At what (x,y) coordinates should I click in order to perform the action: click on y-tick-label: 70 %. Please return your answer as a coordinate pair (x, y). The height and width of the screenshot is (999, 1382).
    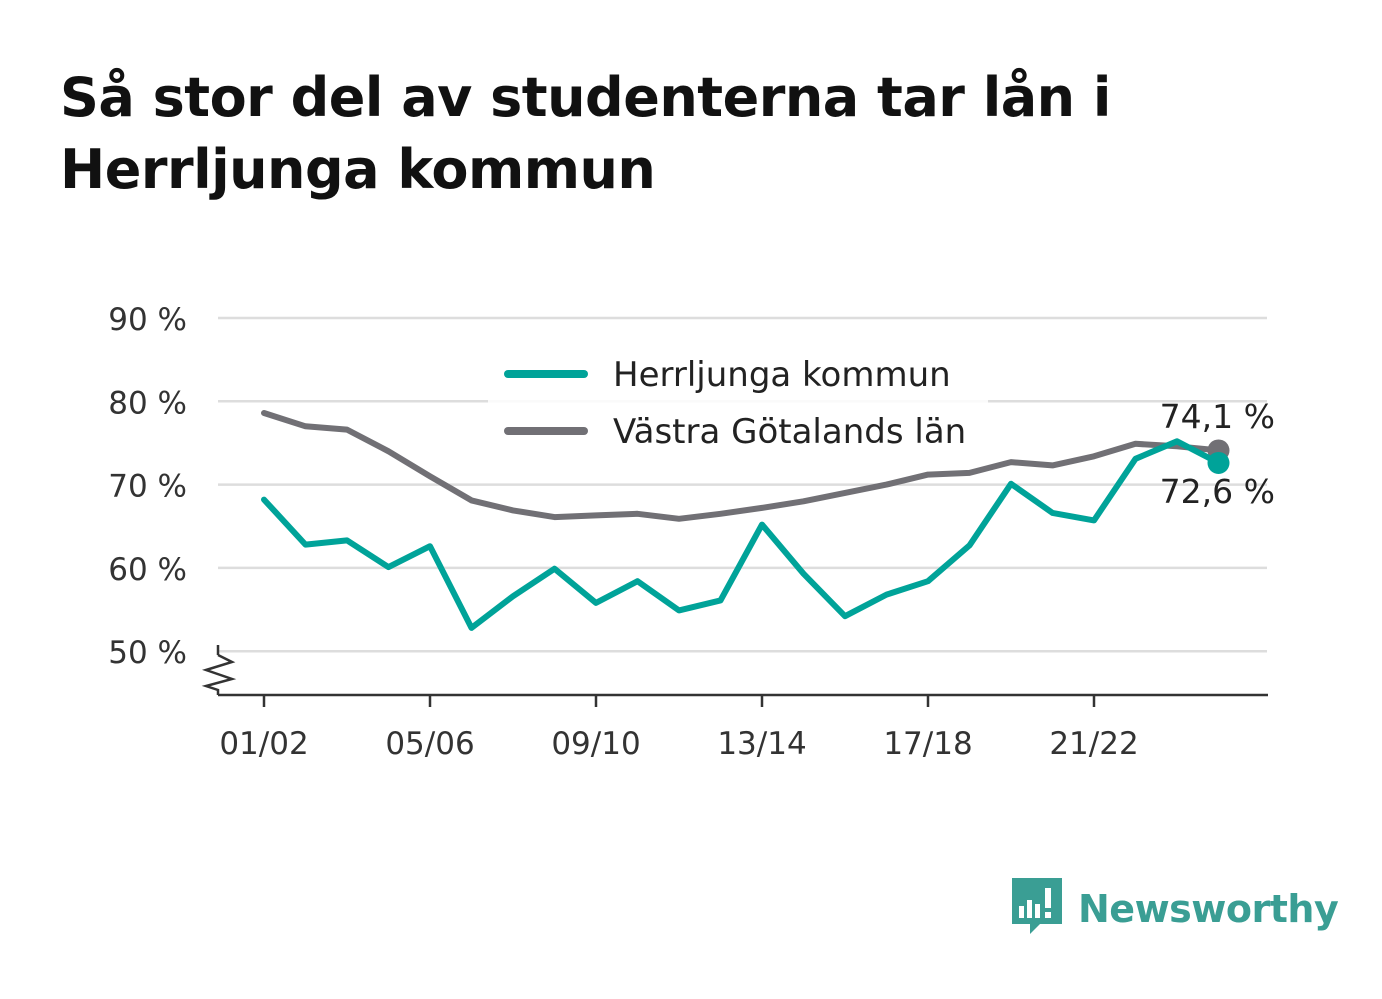
    Looking at the image, I should click on (147, 487).